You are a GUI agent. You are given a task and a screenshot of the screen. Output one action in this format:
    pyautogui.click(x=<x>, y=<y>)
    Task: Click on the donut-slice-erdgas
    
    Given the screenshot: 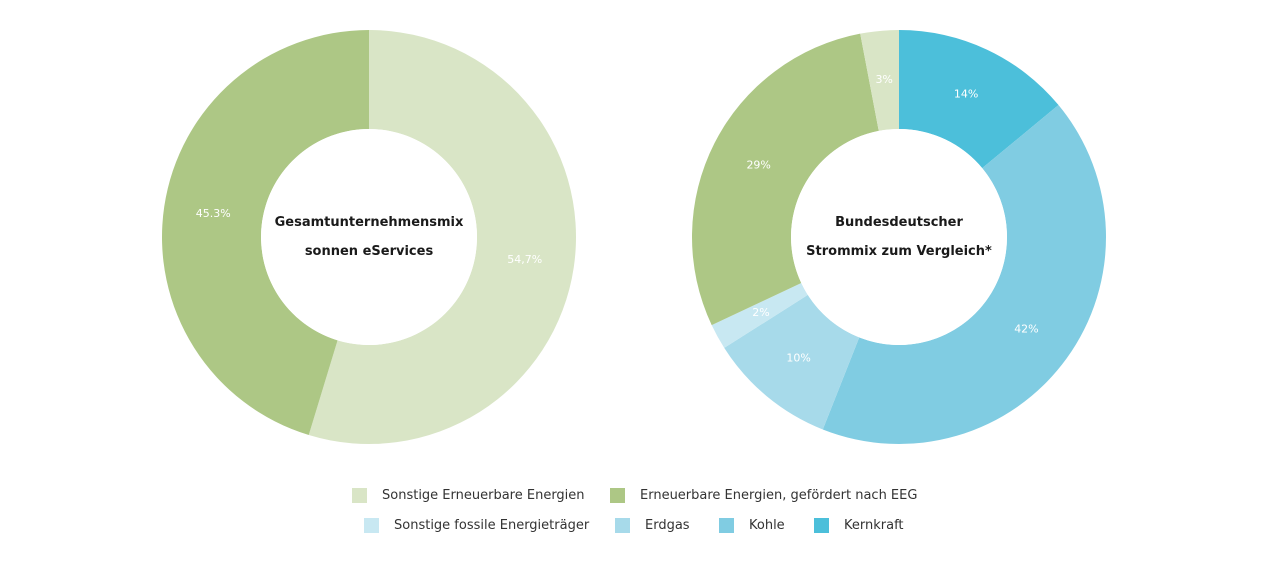 What is the action you would take?
    pyautogui.click(x=792, y=362)
    